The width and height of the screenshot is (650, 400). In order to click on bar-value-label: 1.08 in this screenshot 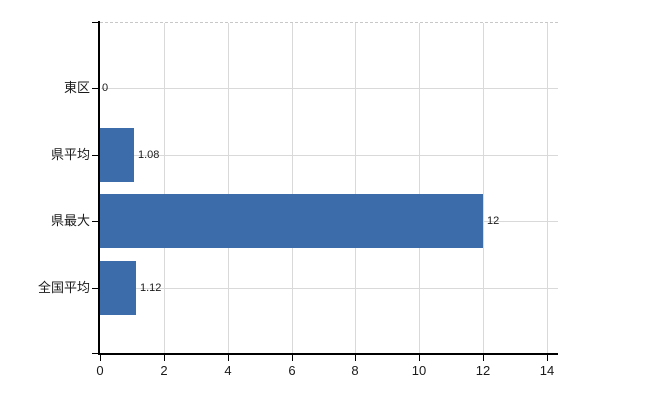, I will do `click(149, 155)`.